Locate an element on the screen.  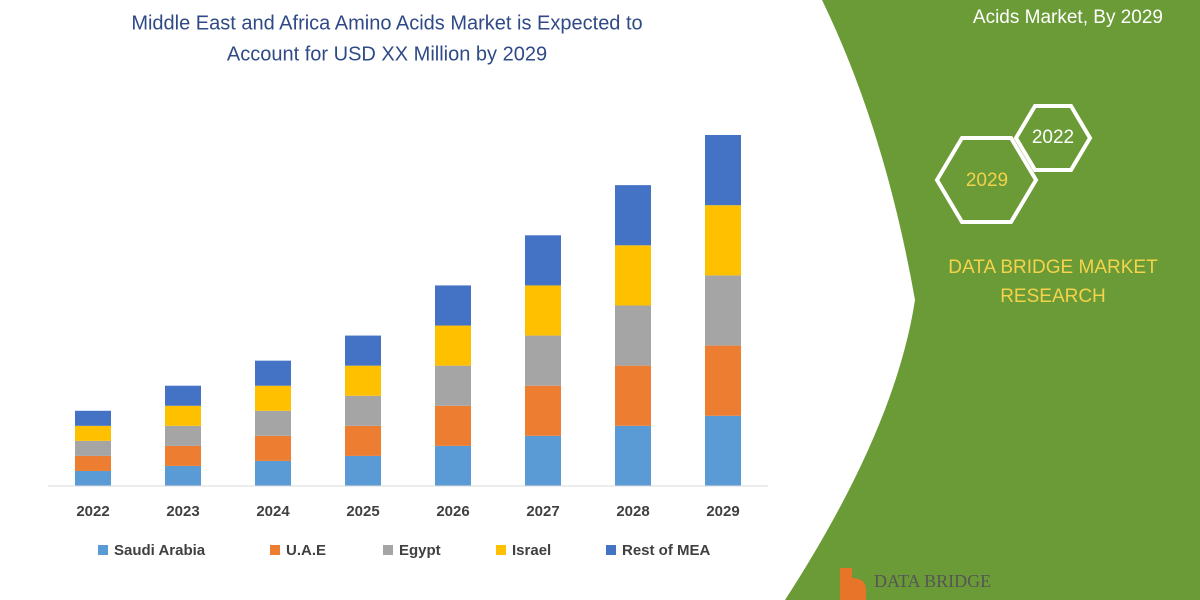
brand-text: RESEARCH is located at coordinates (1053, 296).